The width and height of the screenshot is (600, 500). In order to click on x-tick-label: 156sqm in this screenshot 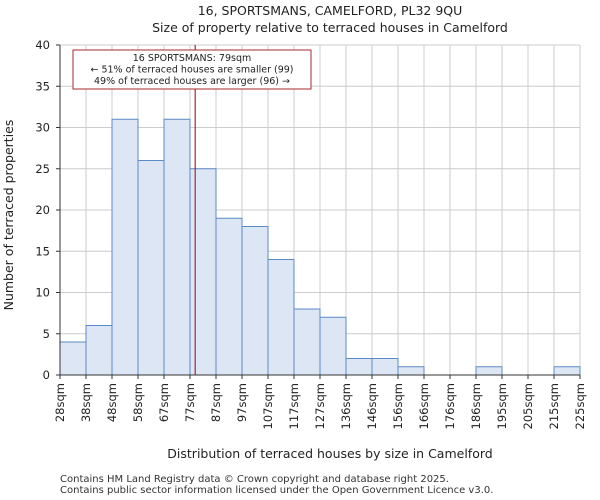, I will do `click(398, 406)`.